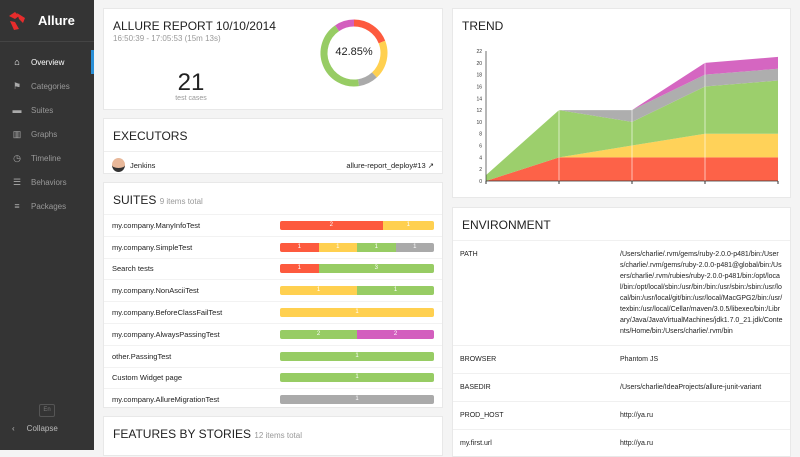  I want to click on y-tick-label: 14, so click(479, 99).